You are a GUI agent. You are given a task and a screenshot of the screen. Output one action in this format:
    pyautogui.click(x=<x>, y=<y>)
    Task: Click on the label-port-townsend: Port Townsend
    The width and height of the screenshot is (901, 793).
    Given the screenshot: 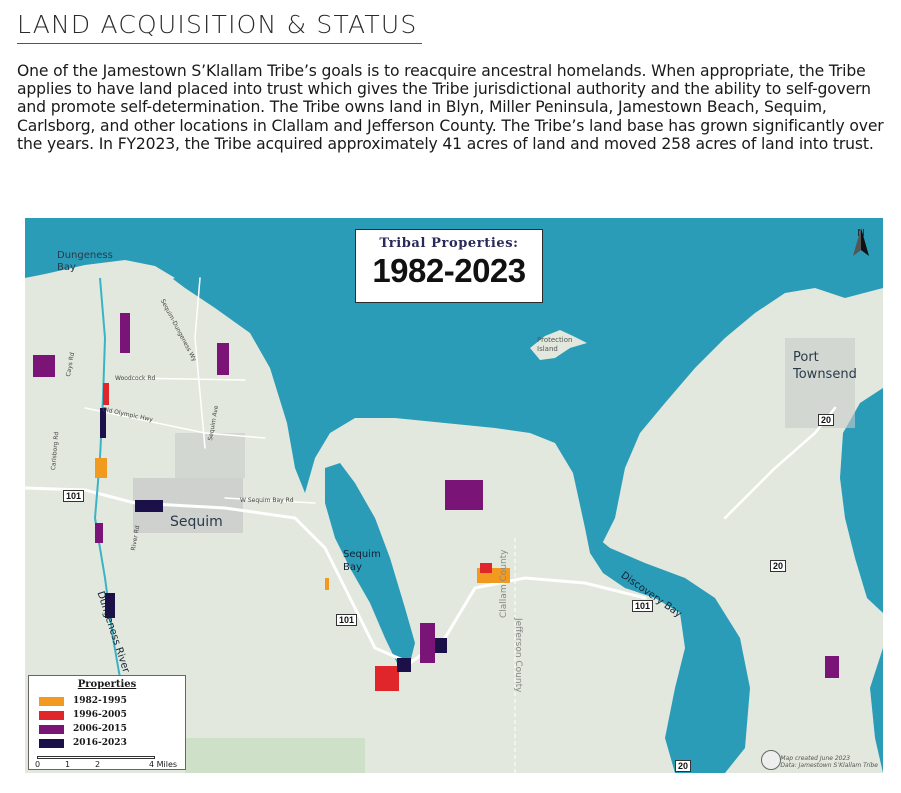 What is the action you would take?
    pyautogui.click(x=825, y=366)
    